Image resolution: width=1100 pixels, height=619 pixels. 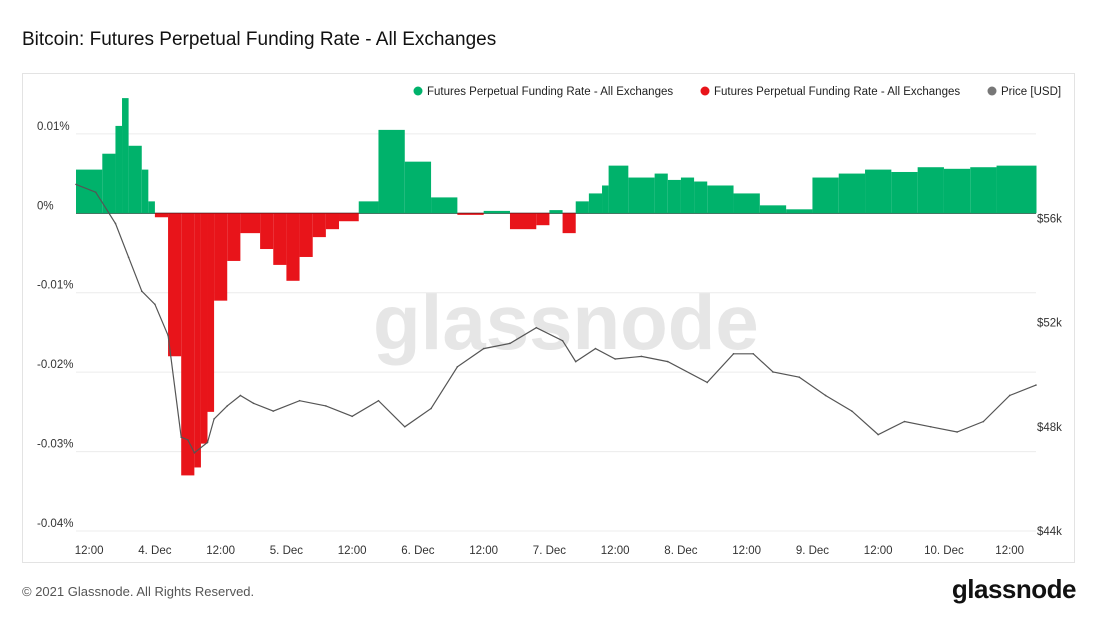 I want to click on y-left-tick-label: 0%, so click(x=45, y=206).